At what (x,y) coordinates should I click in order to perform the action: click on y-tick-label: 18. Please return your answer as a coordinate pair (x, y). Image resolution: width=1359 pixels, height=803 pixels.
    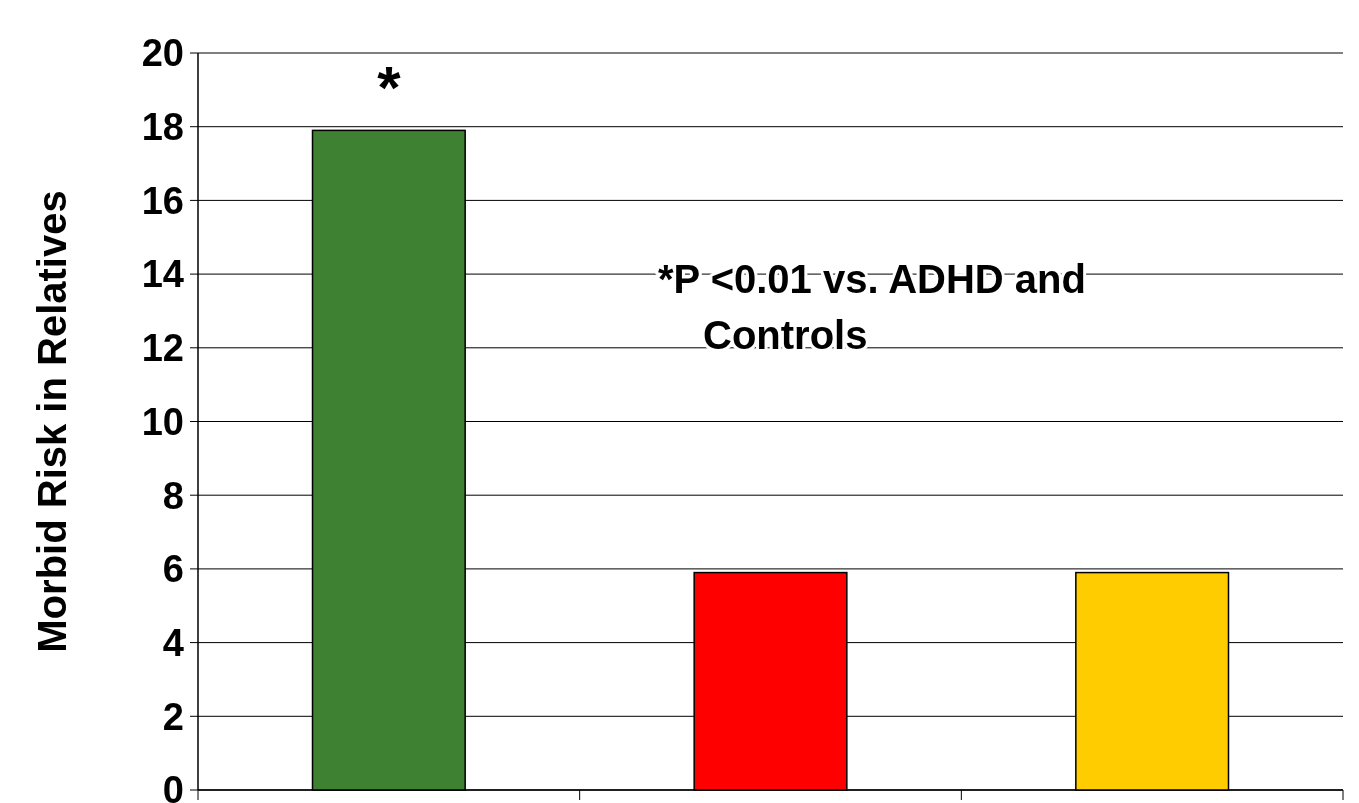
    Looking at the image, I should click on (162, 127).